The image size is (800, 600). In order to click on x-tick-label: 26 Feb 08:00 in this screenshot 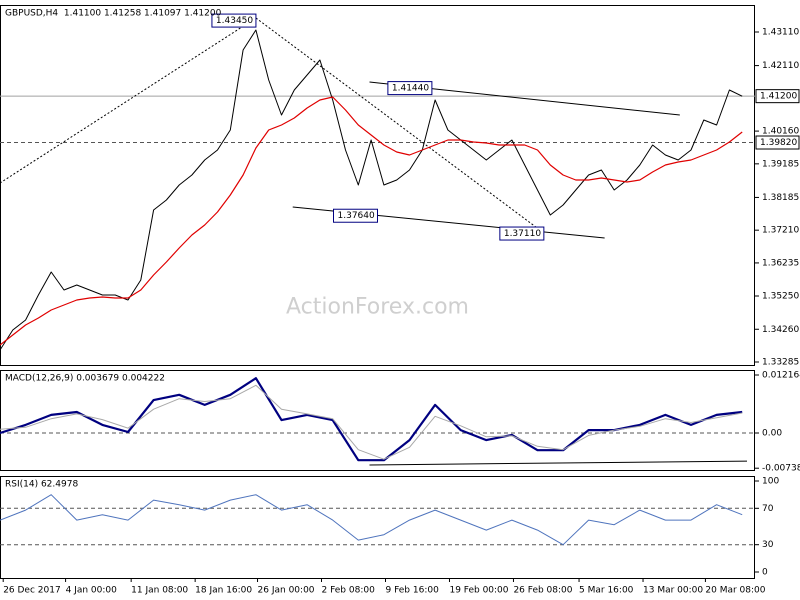, I will do `click(542, 591)`.